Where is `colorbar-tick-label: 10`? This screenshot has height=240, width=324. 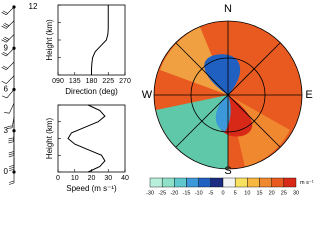 colorbar-tick-label: 10 is located at coordinates (247, 193).